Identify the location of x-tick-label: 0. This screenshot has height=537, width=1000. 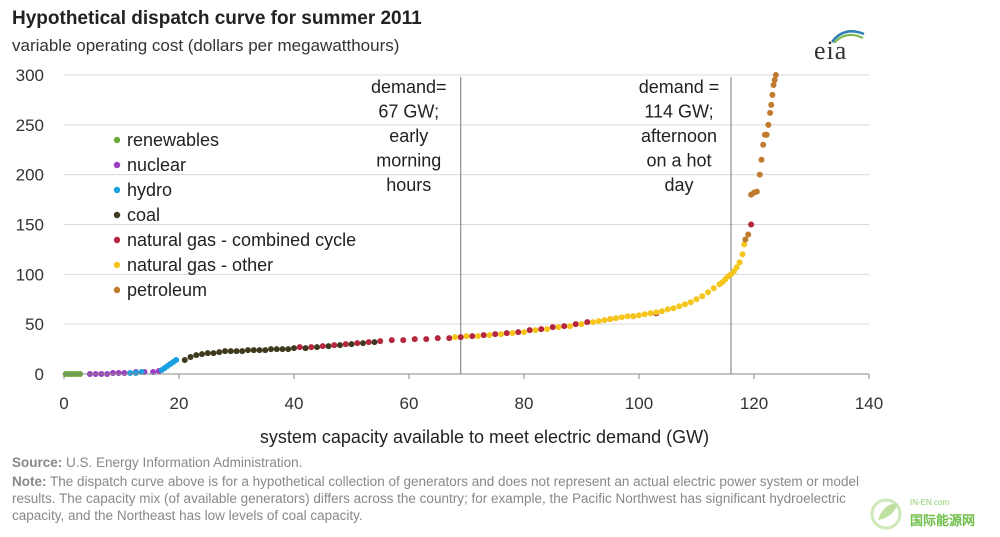
(63, 403).